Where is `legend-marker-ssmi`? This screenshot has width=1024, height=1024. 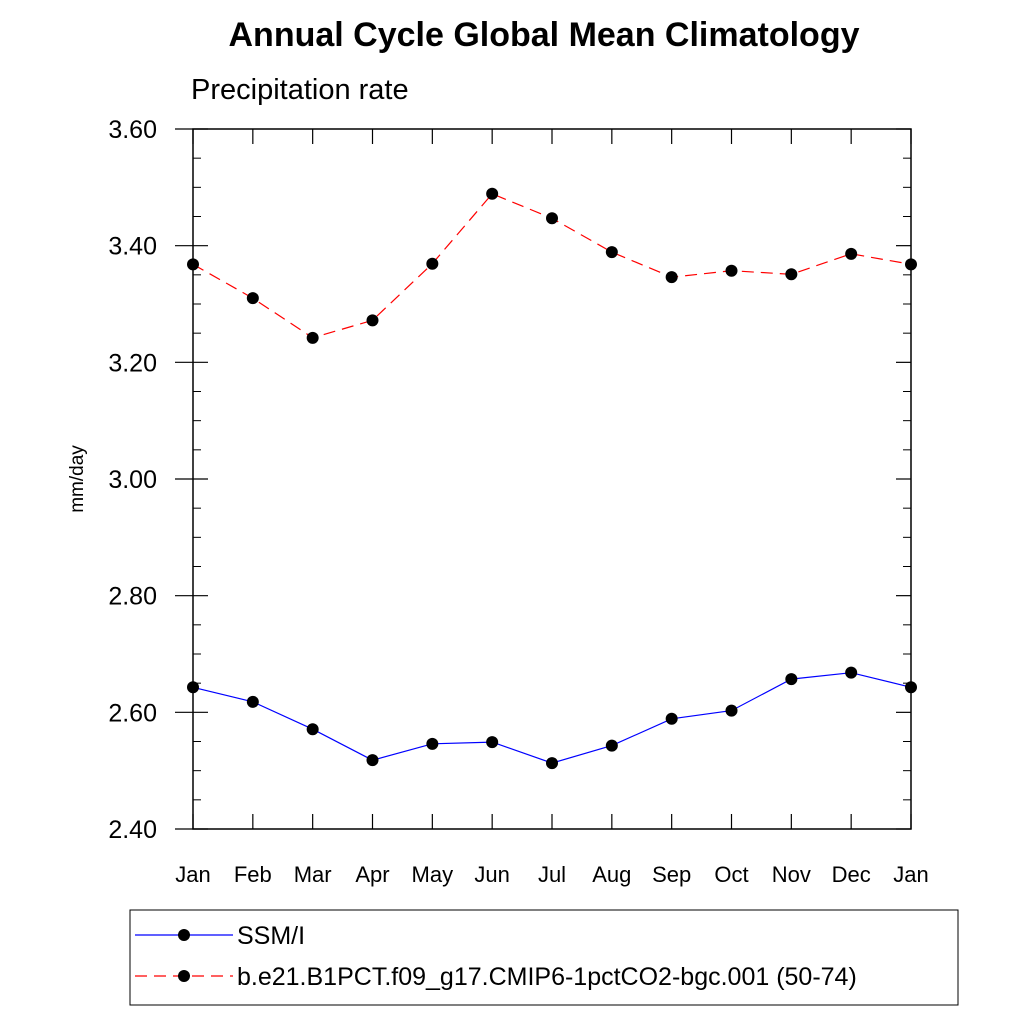 legend-marker-ssmi is located at coordinates (184, 935).